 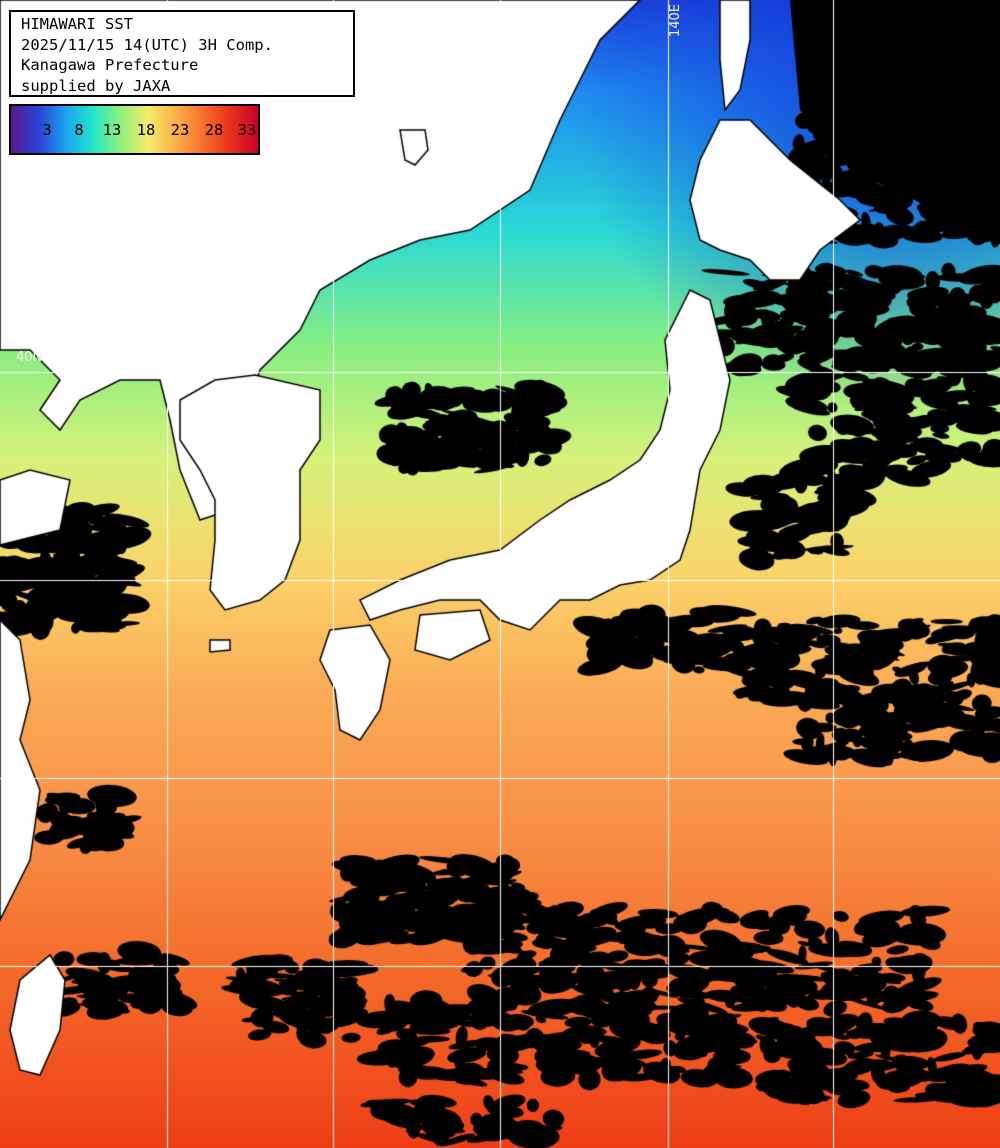 What do you see at coordinates (180, 130) in the screenshot?
I see `colorbar-tick: 23` at bounding box center [180, 130].